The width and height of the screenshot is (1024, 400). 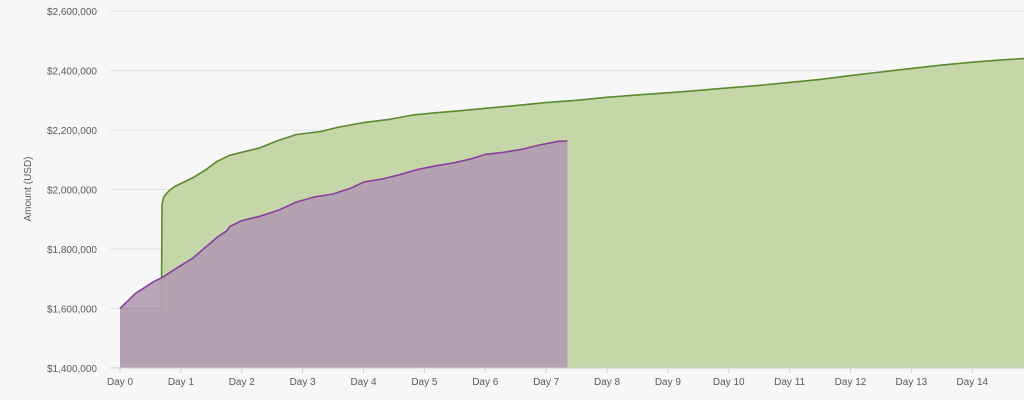 What do you see at coordinates (28, 188) in the screenshot?
I see `y-axis-title: Amount (USD)` at bounding box center [28, 188].